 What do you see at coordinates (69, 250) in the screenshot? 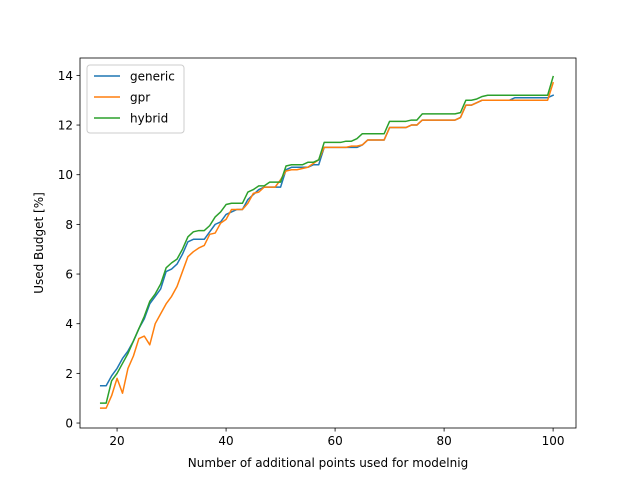
I see `y-axis-ticks: 0 2 4 6 8 10 12 14` at bounding box center [69, 250].